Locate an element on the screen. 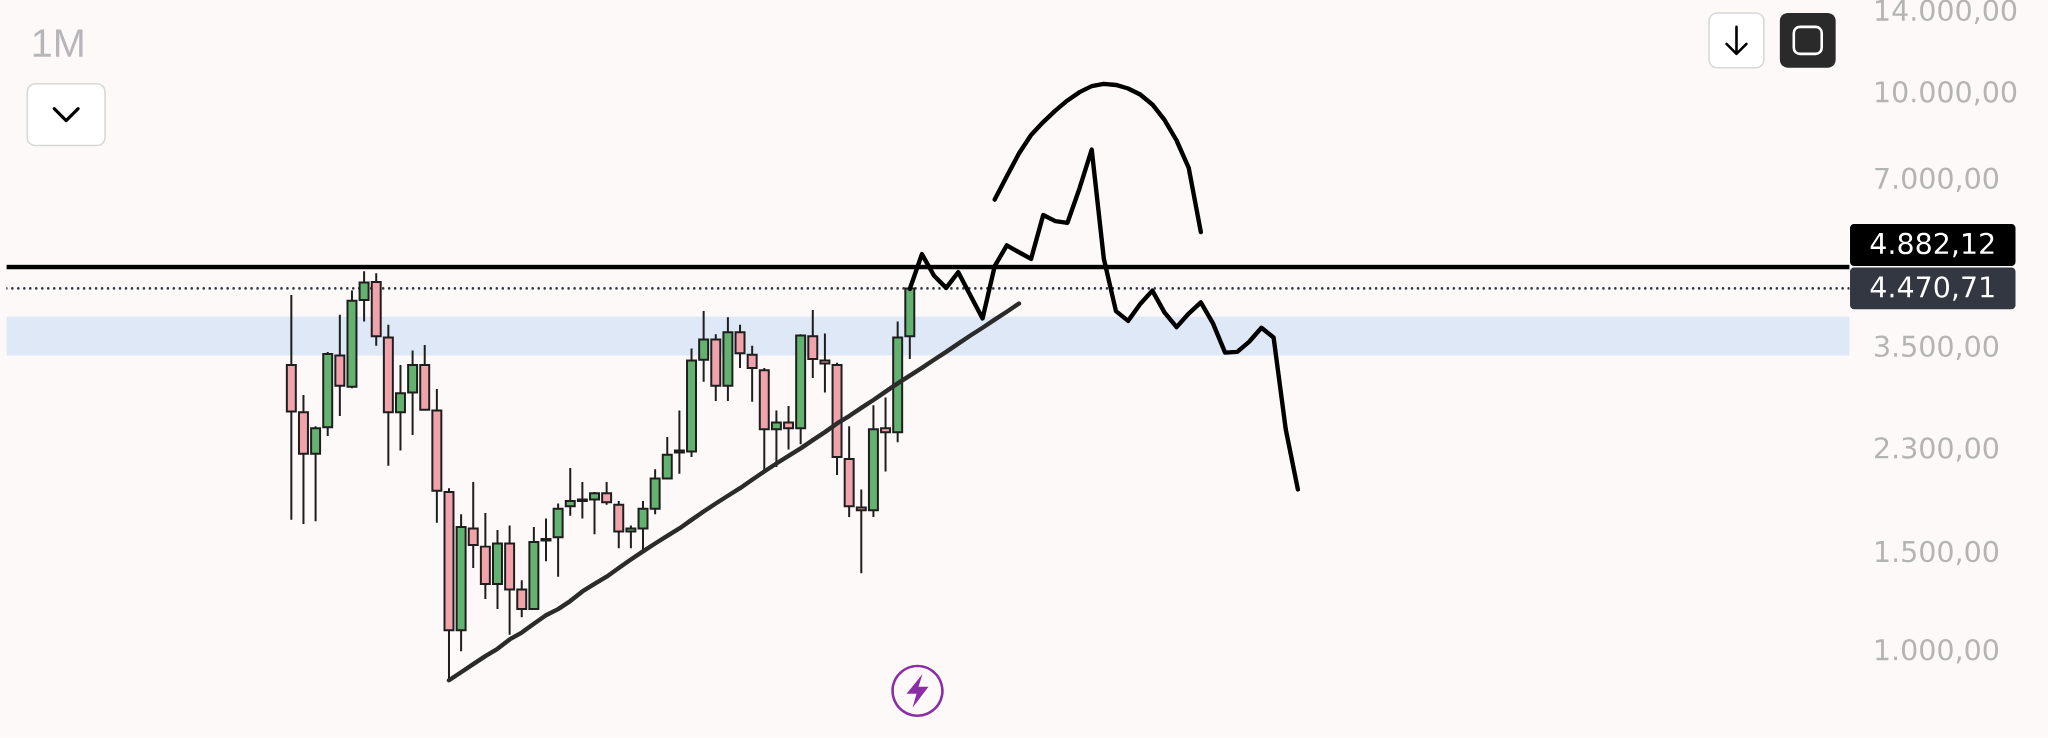 The width and height of the screenshot is (2048, 738). y-tick-label: 14.000,00 is located at coordinates (1946, 12).